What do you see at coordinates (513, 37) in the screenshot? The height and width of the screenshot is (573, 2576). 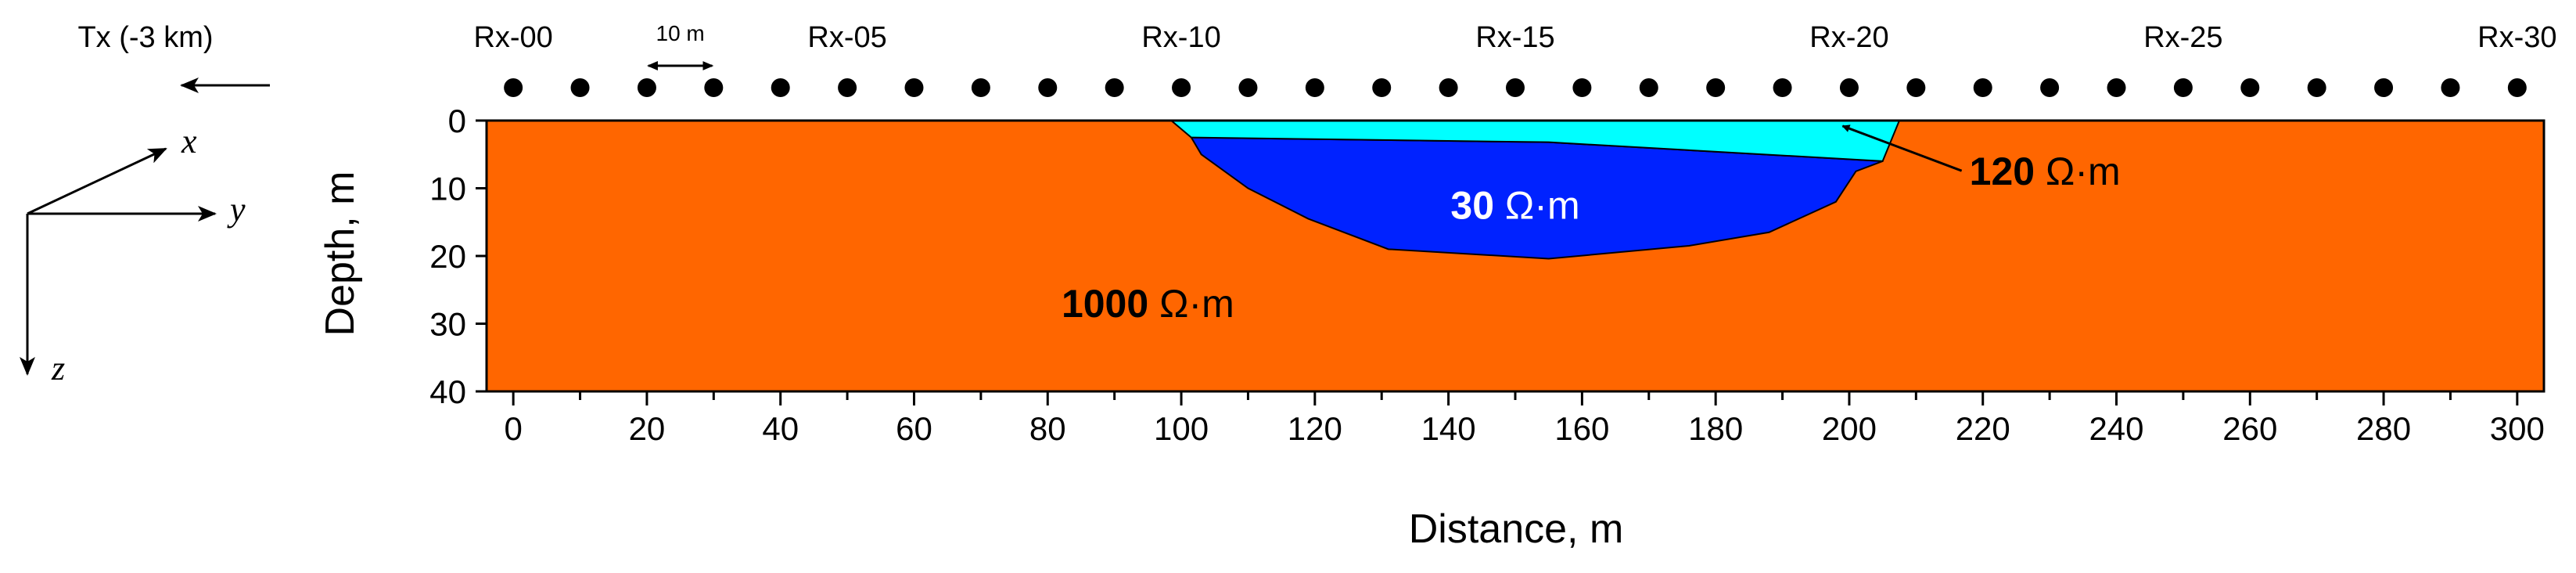 I see `receiver-label: Rx-00` at bounding box center [513, 37].